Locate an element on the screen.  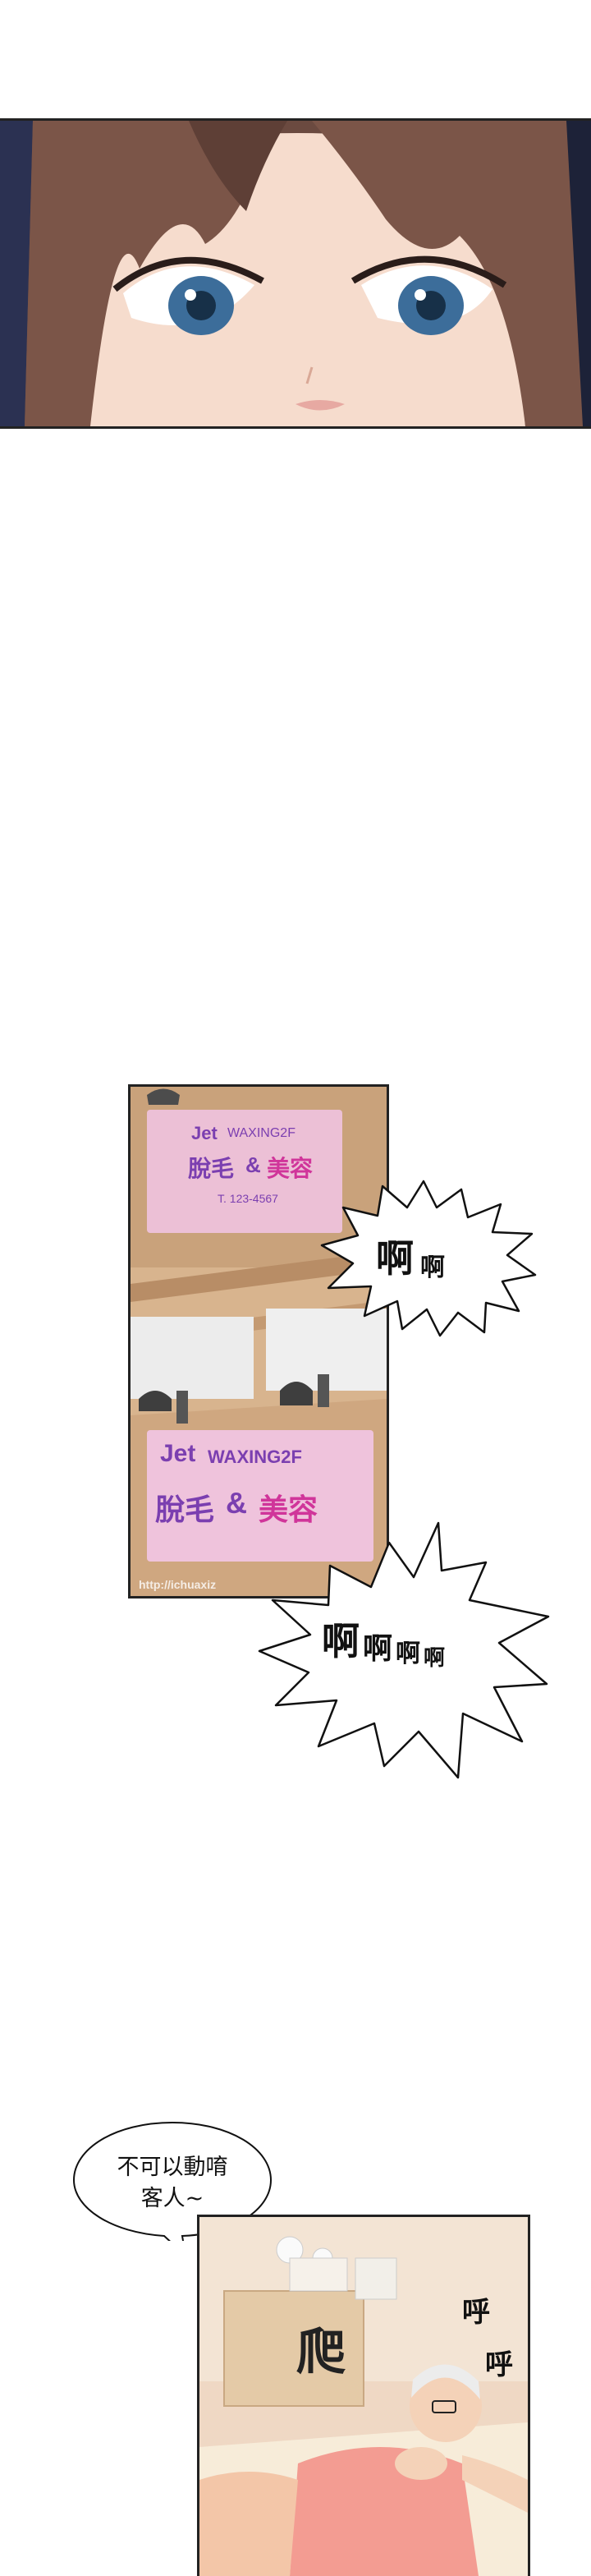
speech-bubble-shape is located at coordinates (173, 2181).